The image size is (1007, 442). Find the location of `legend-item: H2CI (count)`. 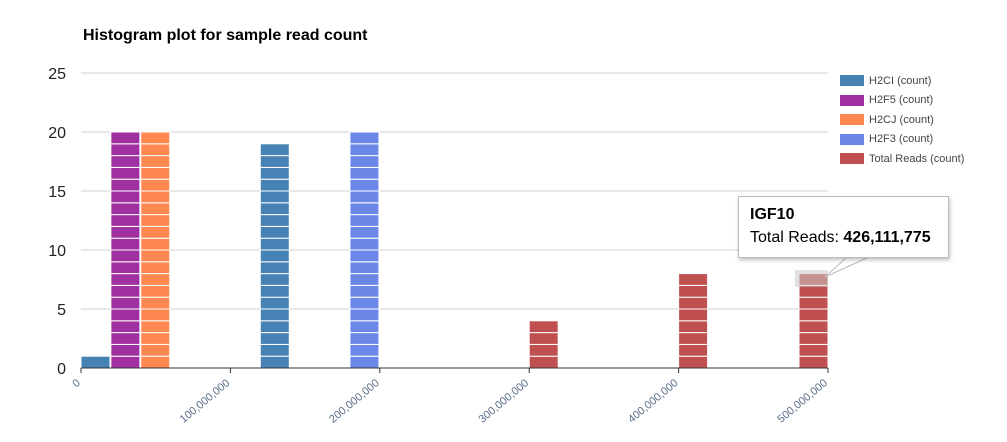

legend-item: H2CI (count) is located at coordinates (902, 81).